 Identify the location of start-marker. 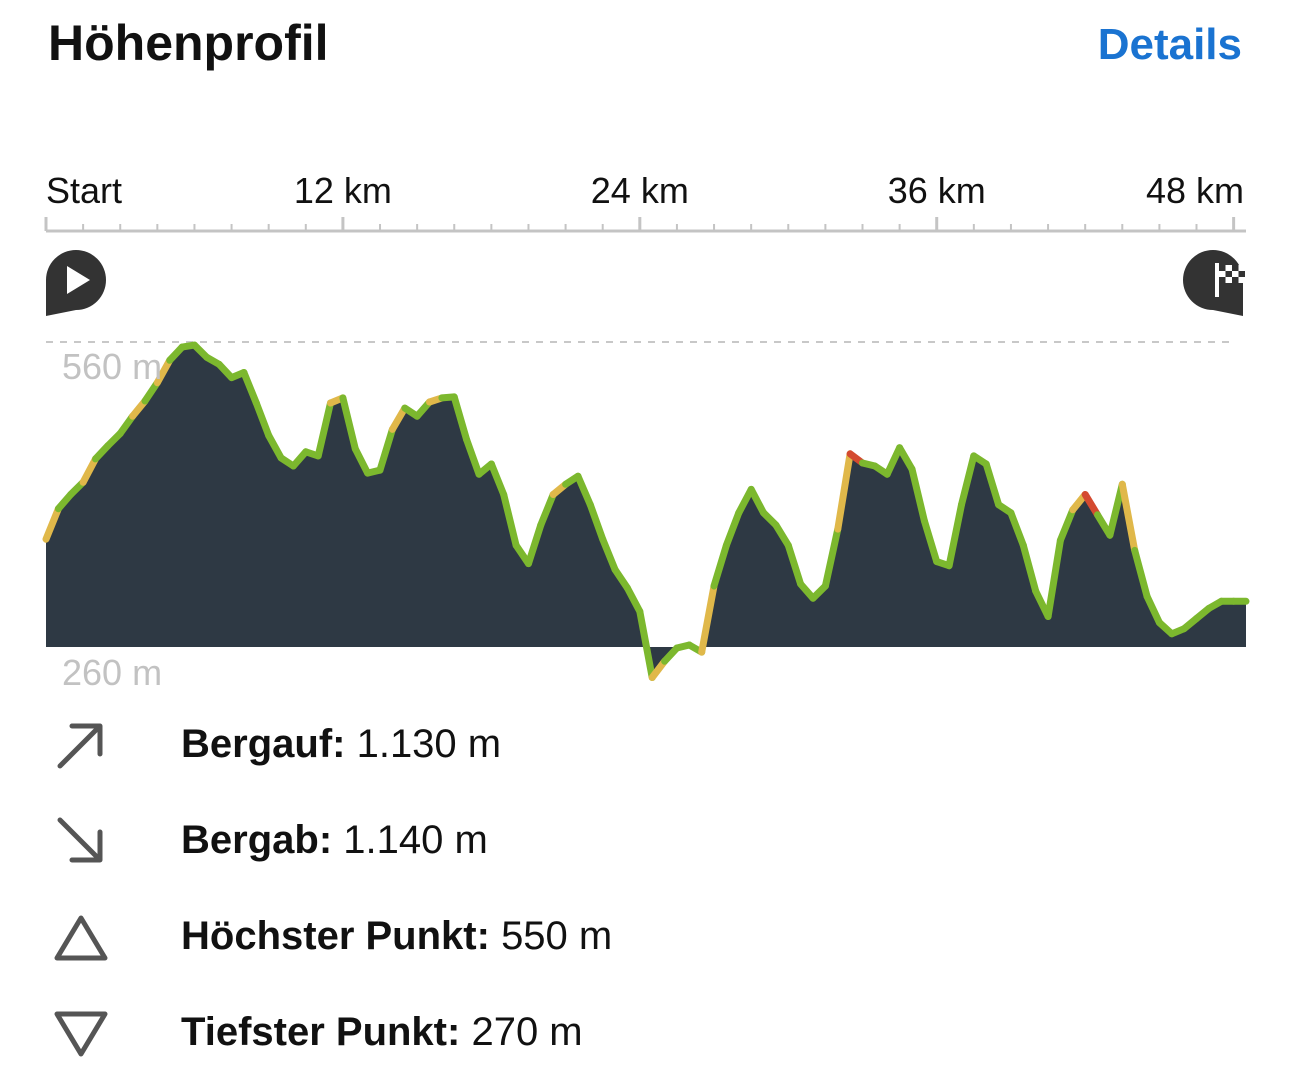
(76, 283).